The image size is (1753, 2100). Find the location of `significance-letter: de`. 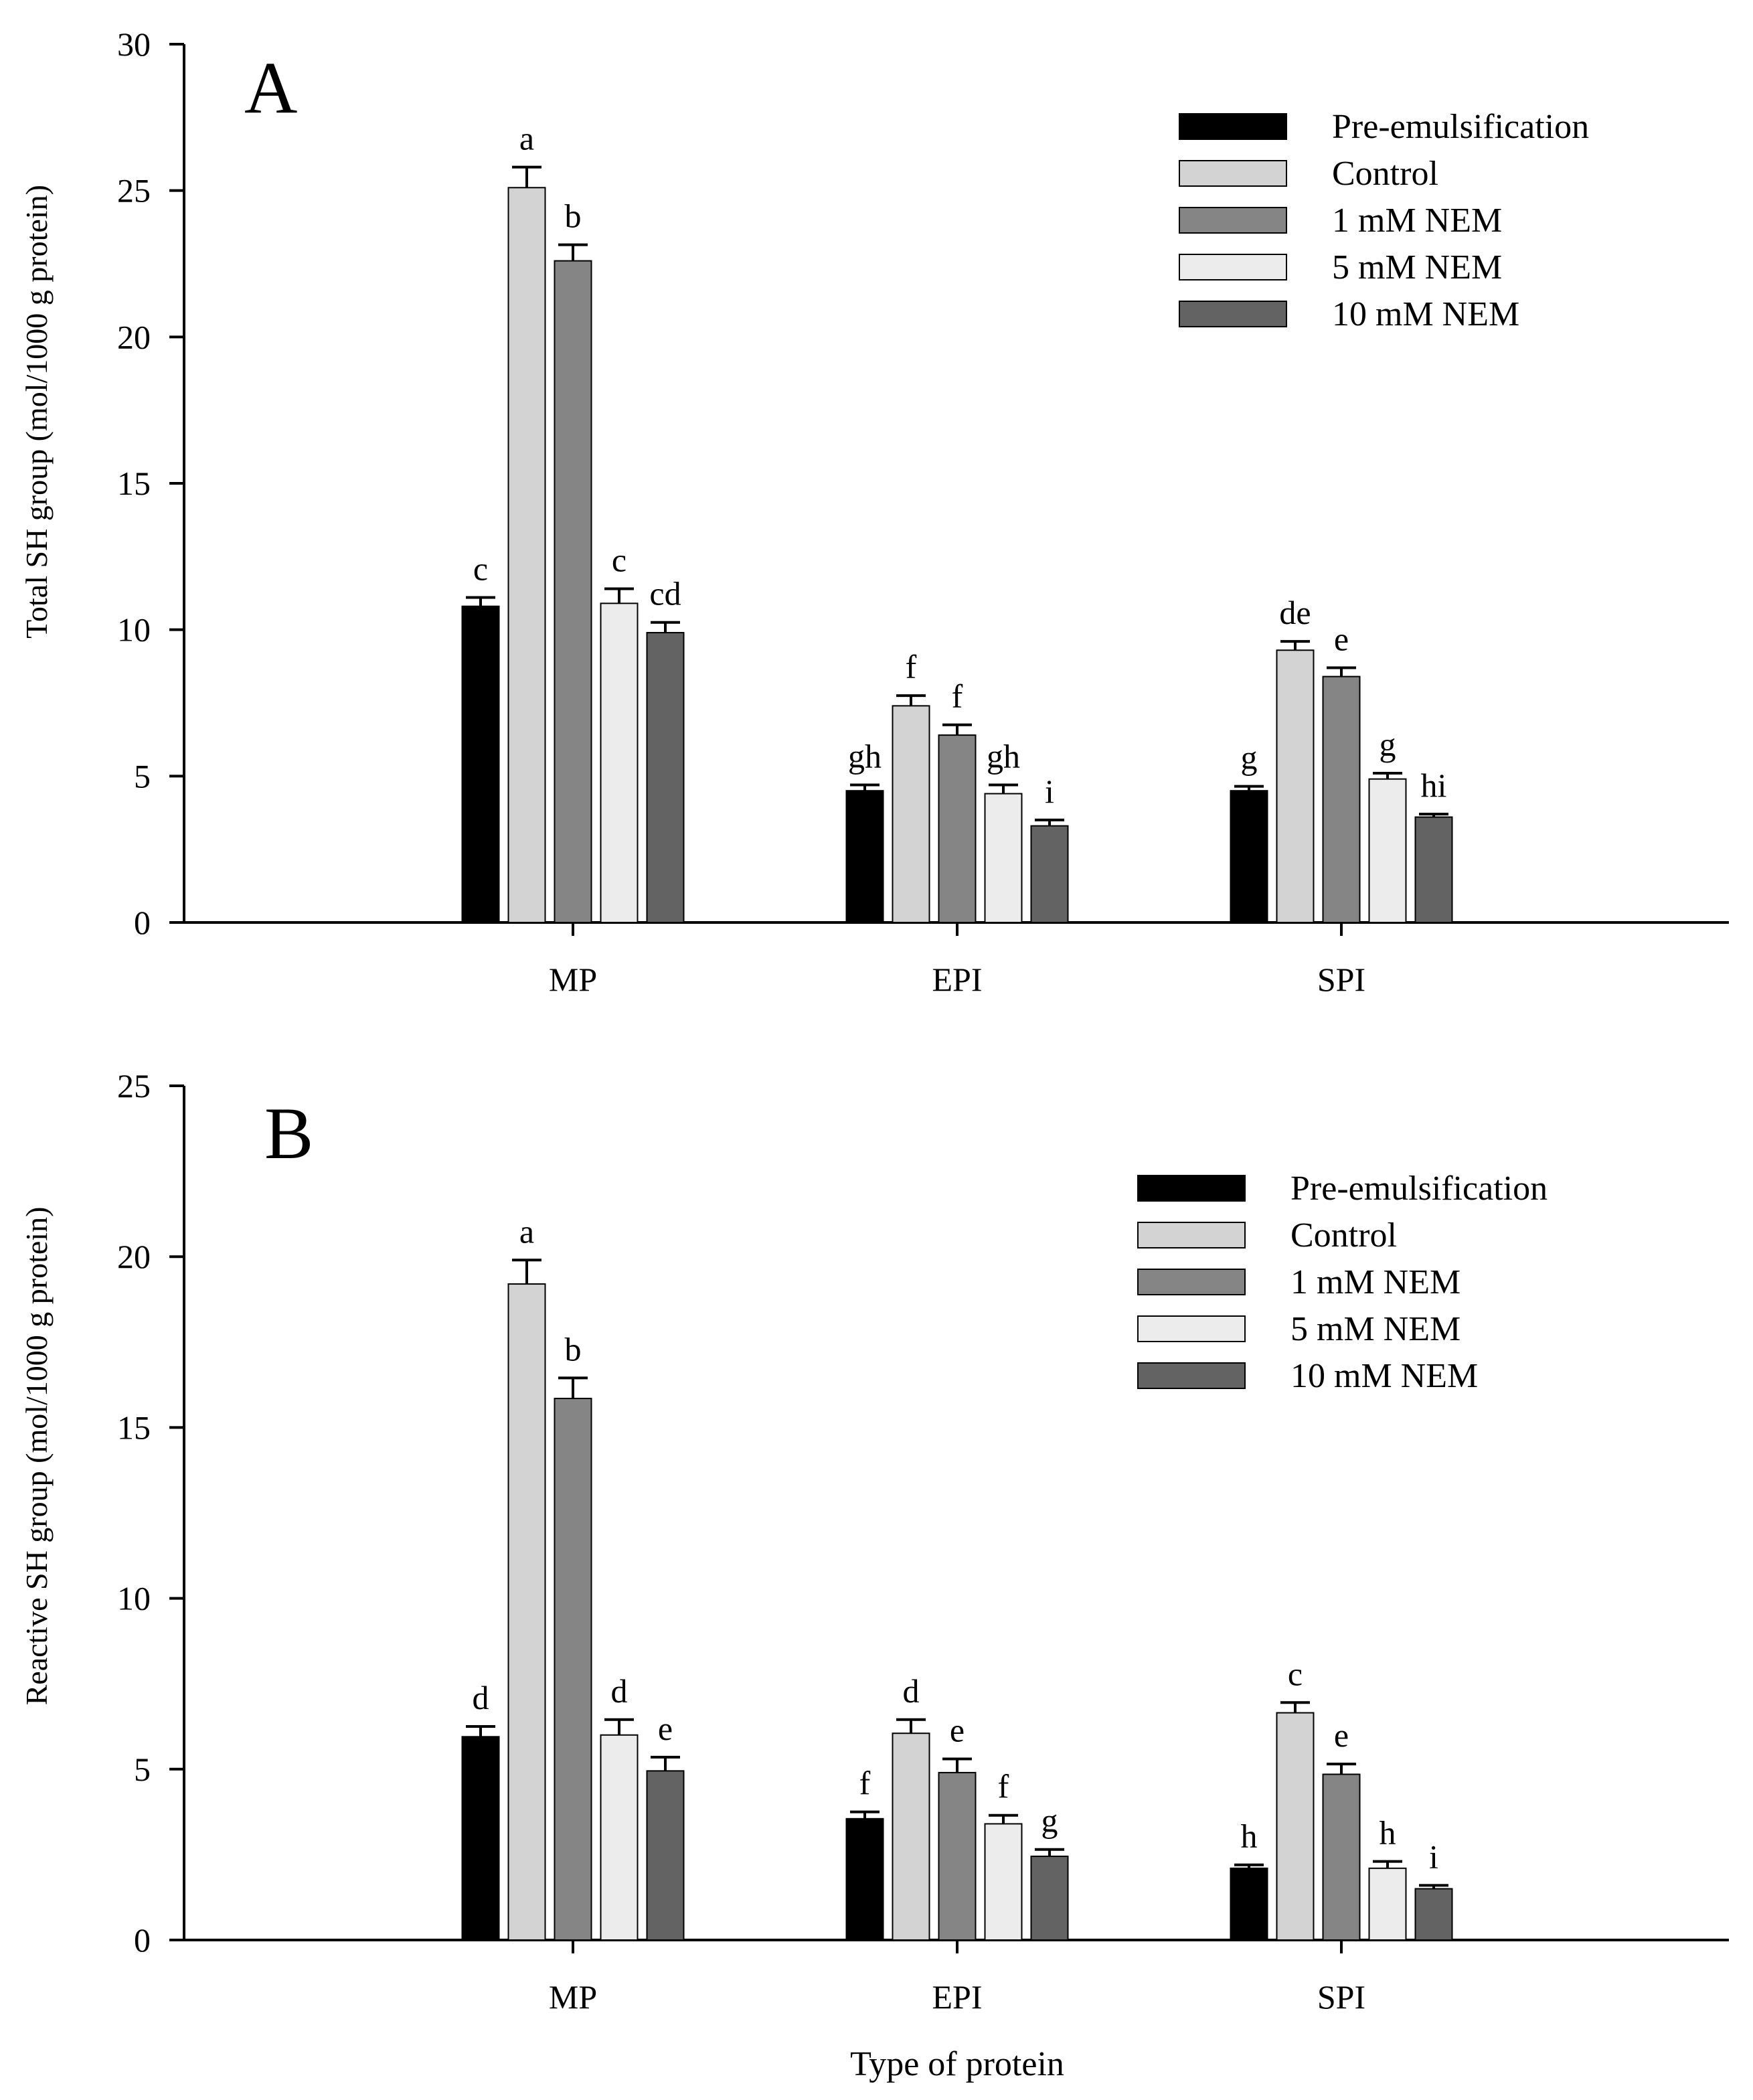

significance-letter: de is located at coordinates (1295, 613).